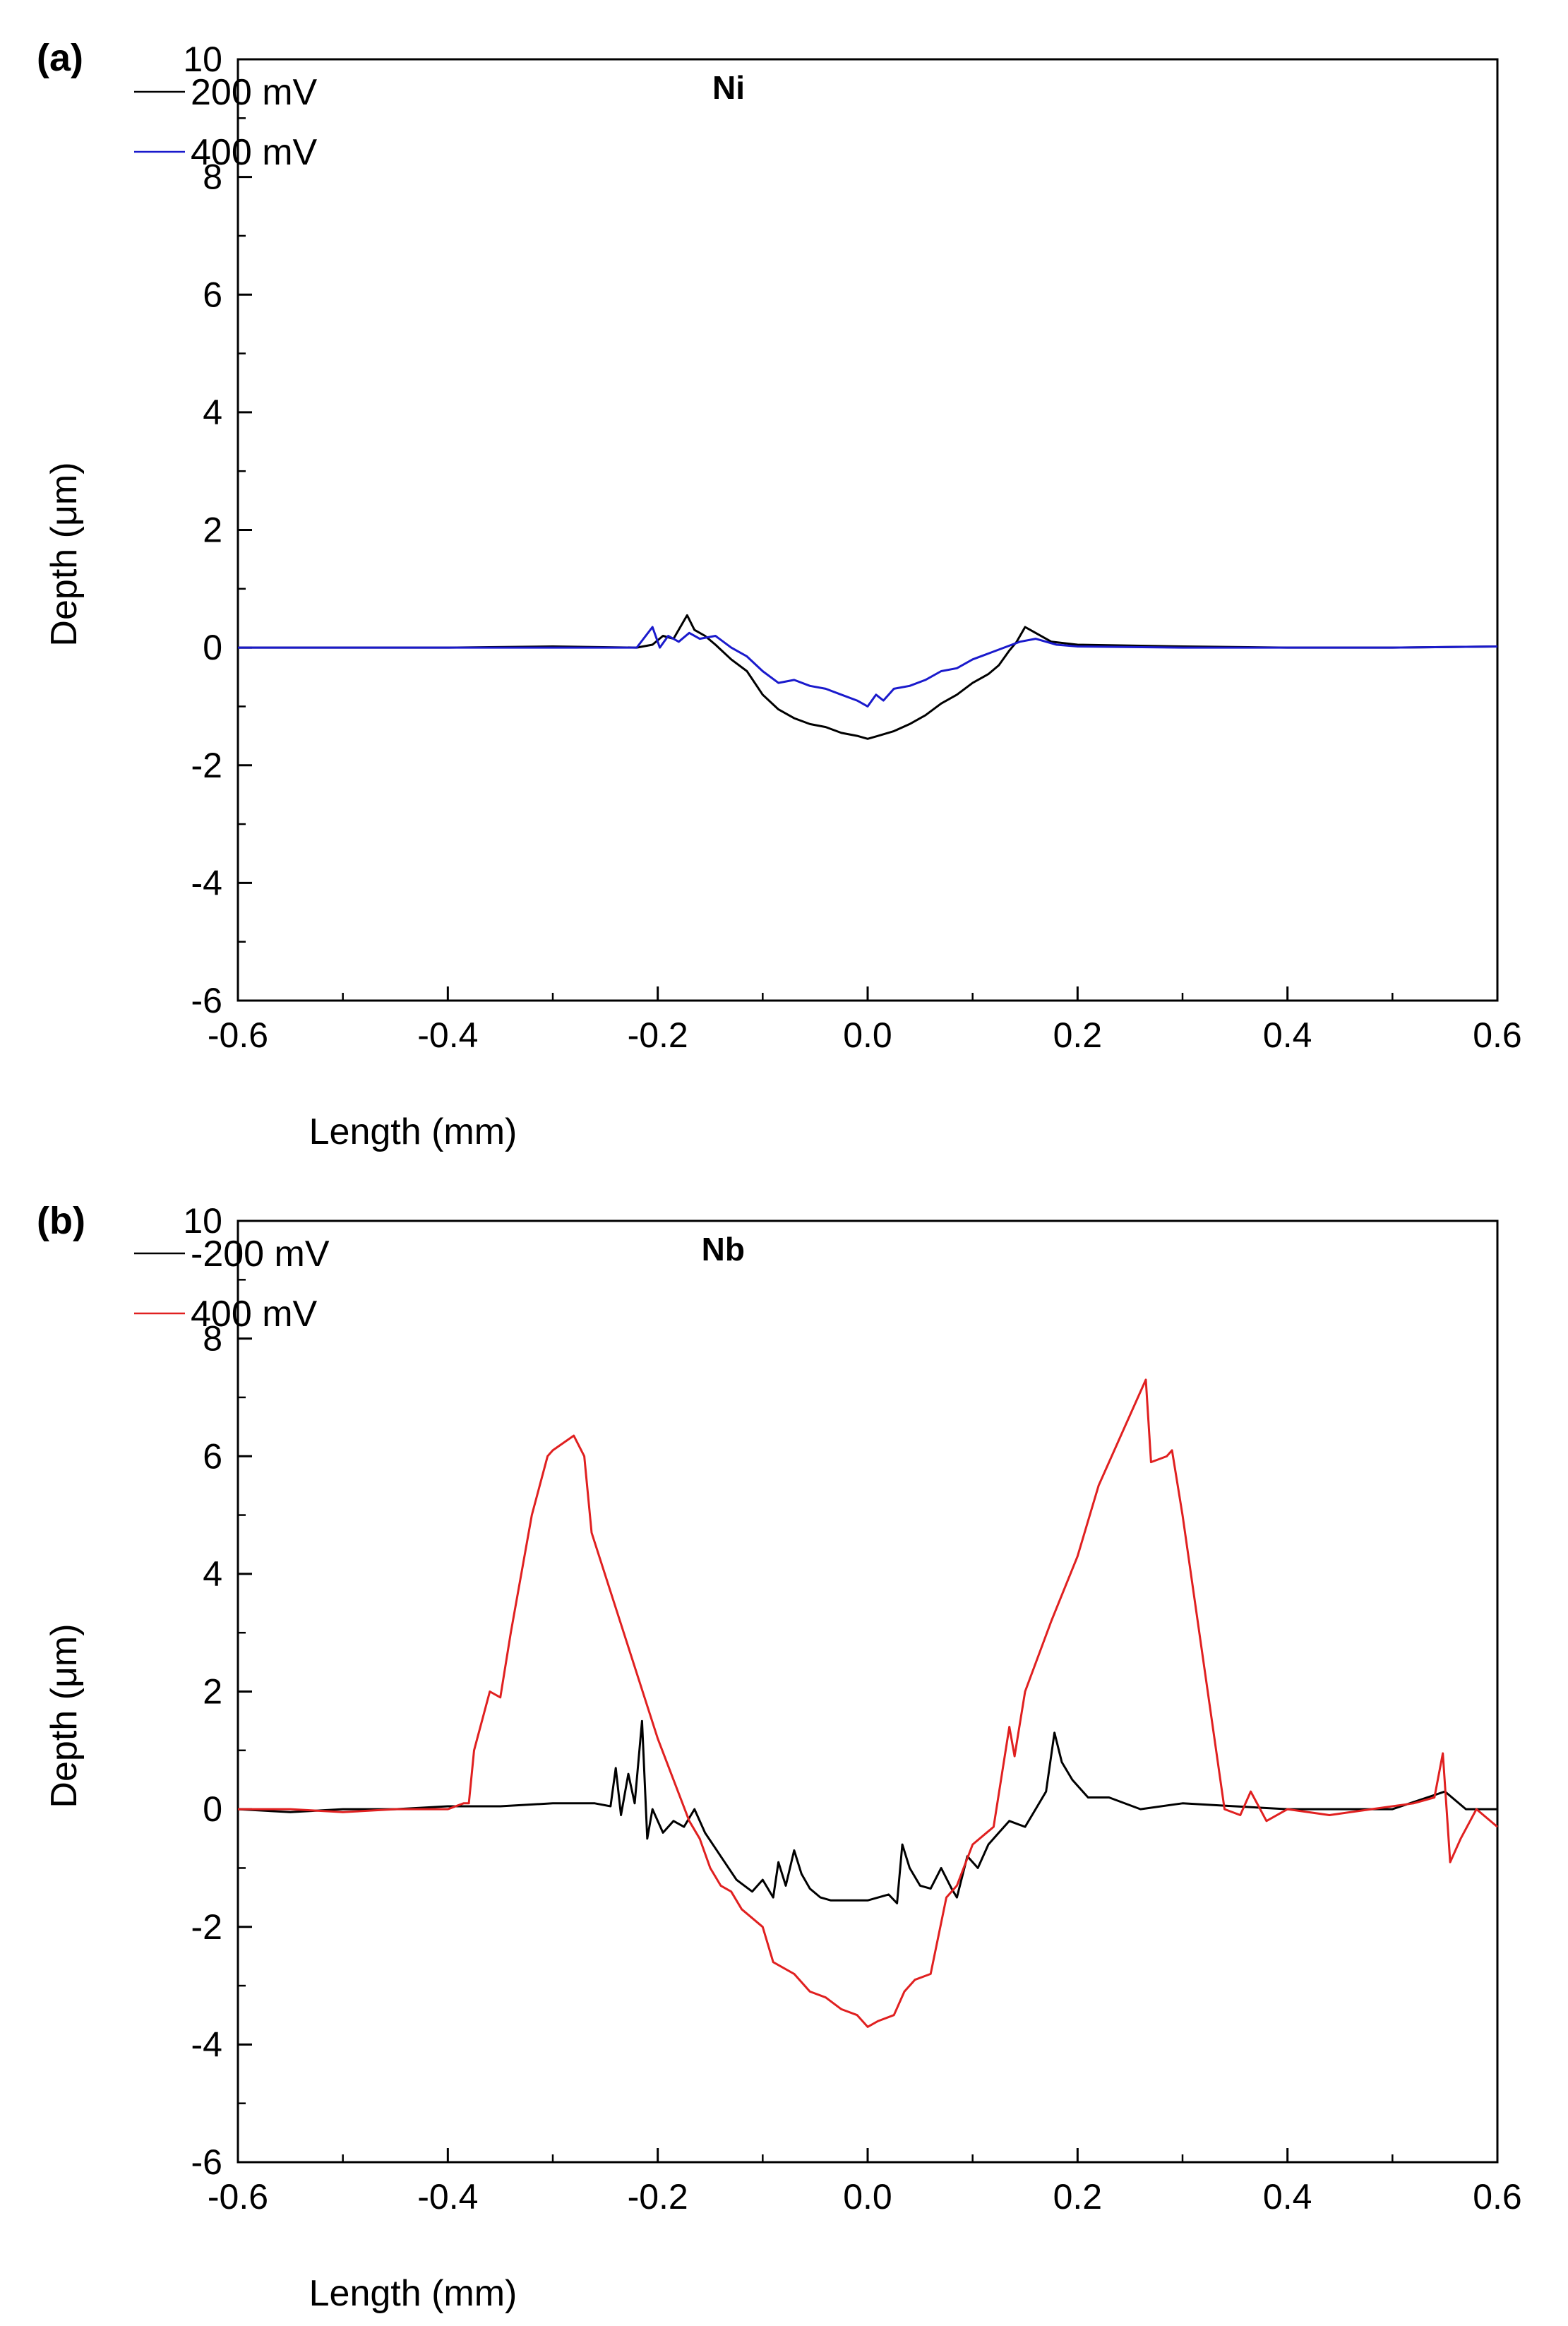  I want to click on legend-label: -200 mV, so click(260, 1254).